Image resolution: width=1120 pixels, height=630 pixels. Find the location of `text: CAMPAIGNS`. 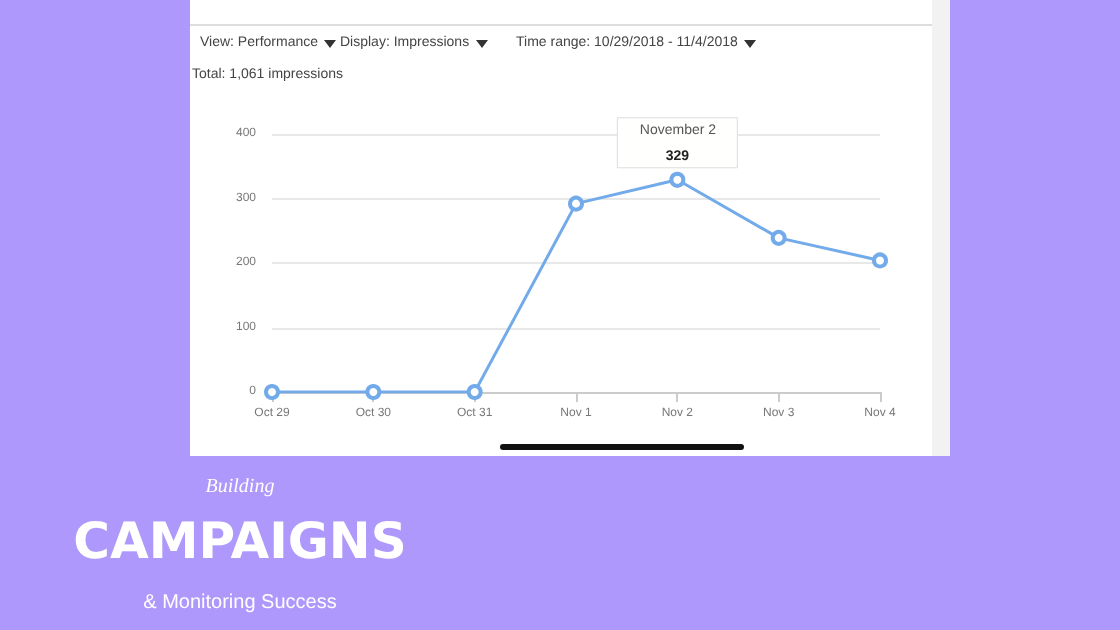

text: CAMPAIGNS is located at coordinates (240, 541).